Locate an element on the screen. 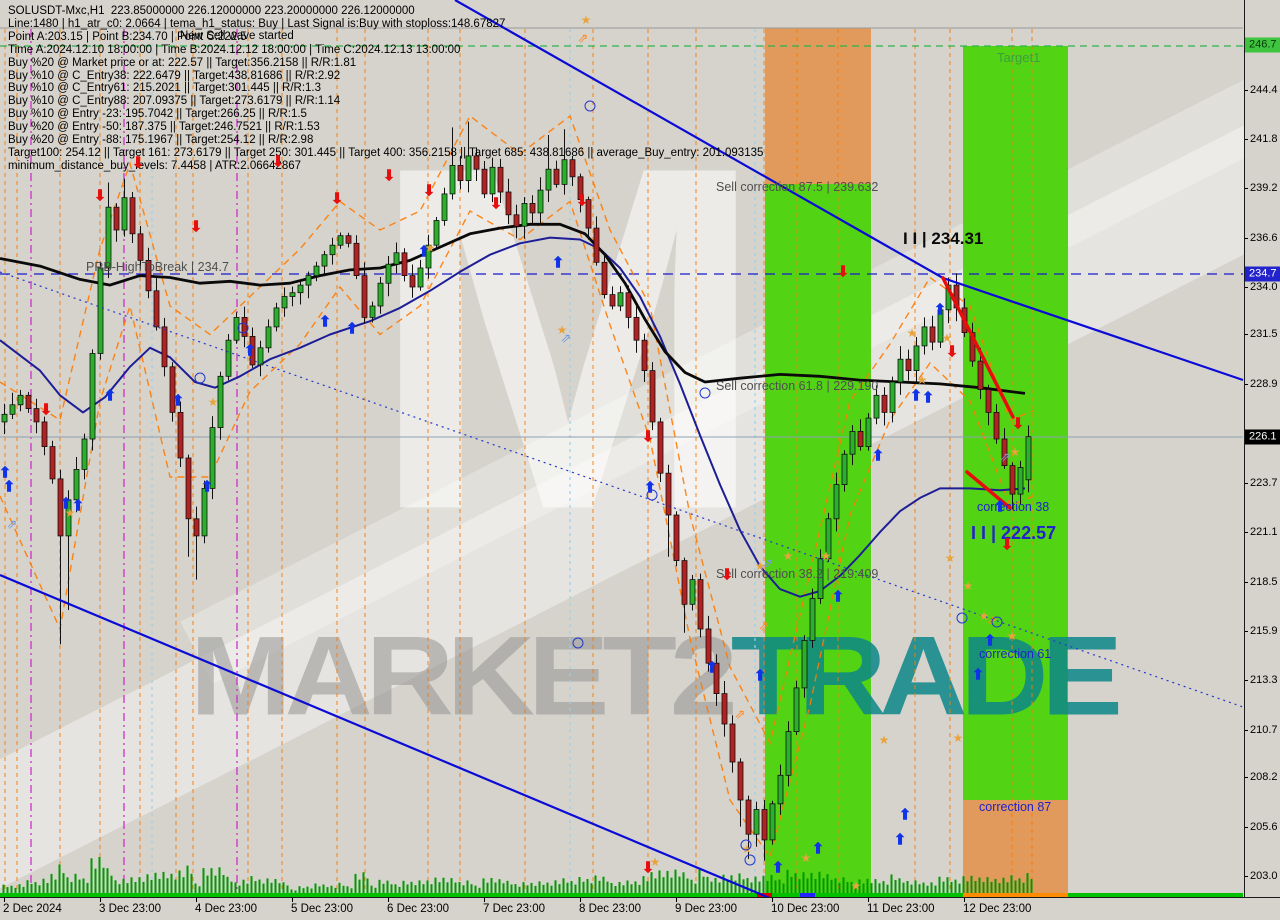  price-axis-label: 218.5 is located at coordinates (1264, 582).